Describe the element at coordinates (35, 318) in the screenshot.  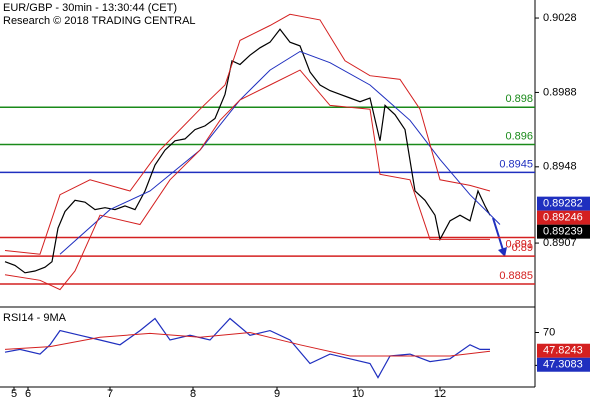
I see `rsi-title: RSI14 - 9MA` at that location.